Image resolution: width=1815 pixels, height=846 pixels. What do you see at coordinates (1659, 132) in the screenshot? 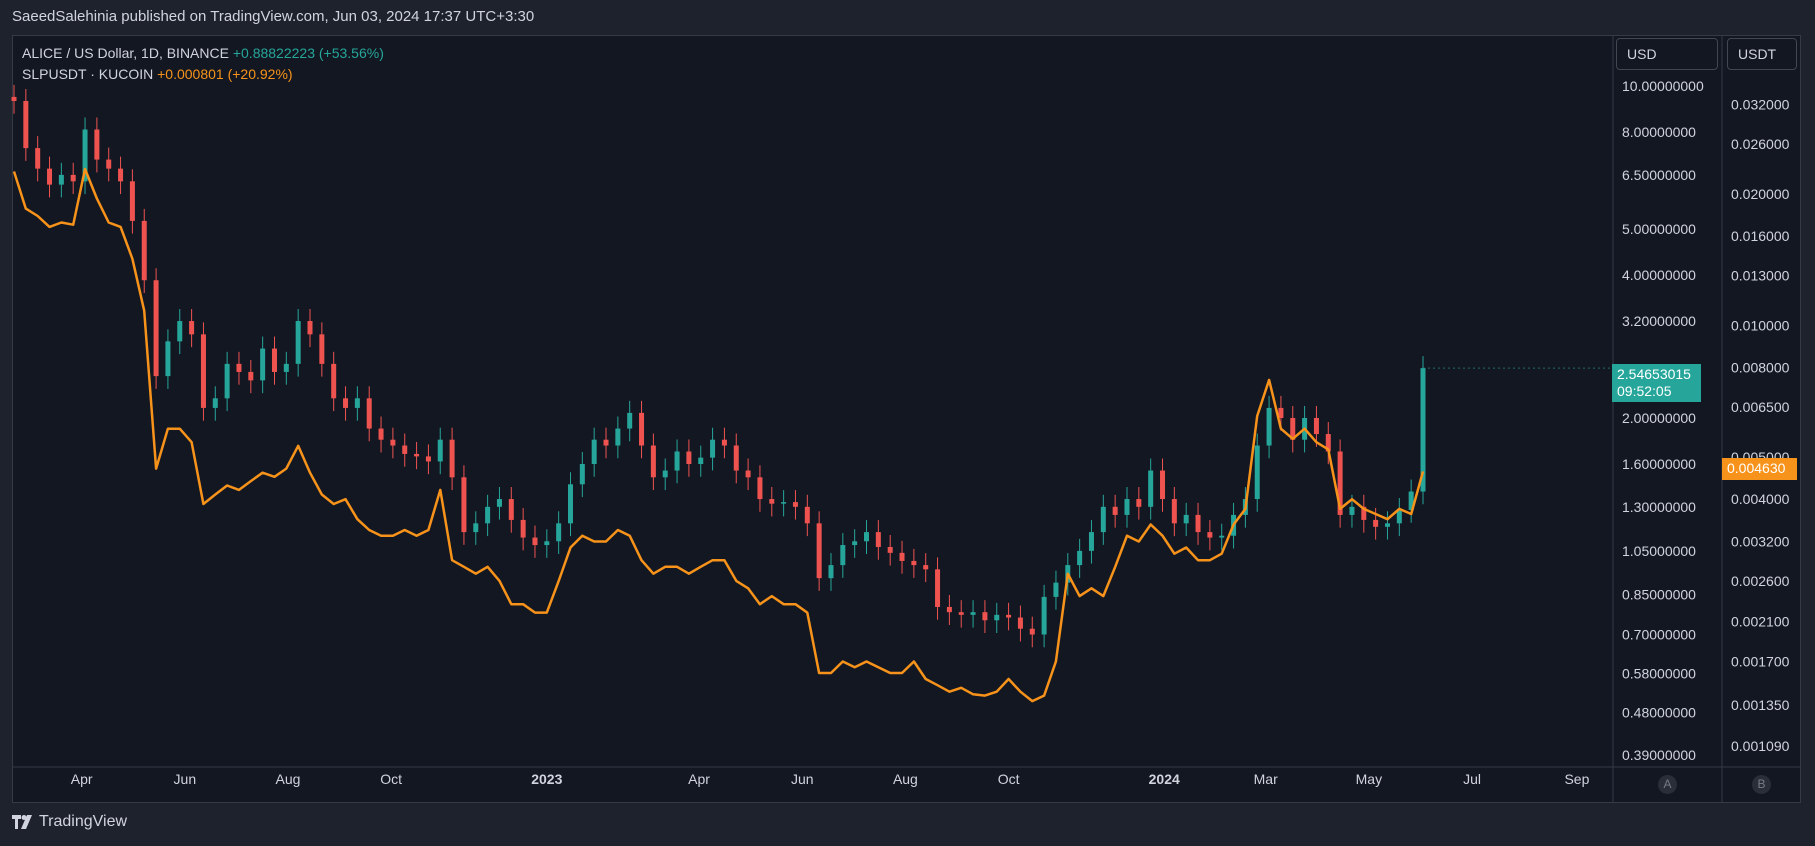
I see `usd-tick-label: 8.00000000` at bounding box center [1659, 132].